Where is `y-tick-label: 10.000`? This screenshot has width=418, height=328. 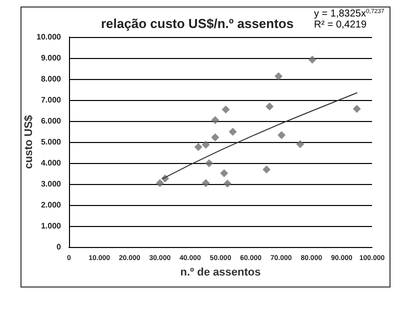
y-tick-label: 10.000 is located at coordinates (49, 37).